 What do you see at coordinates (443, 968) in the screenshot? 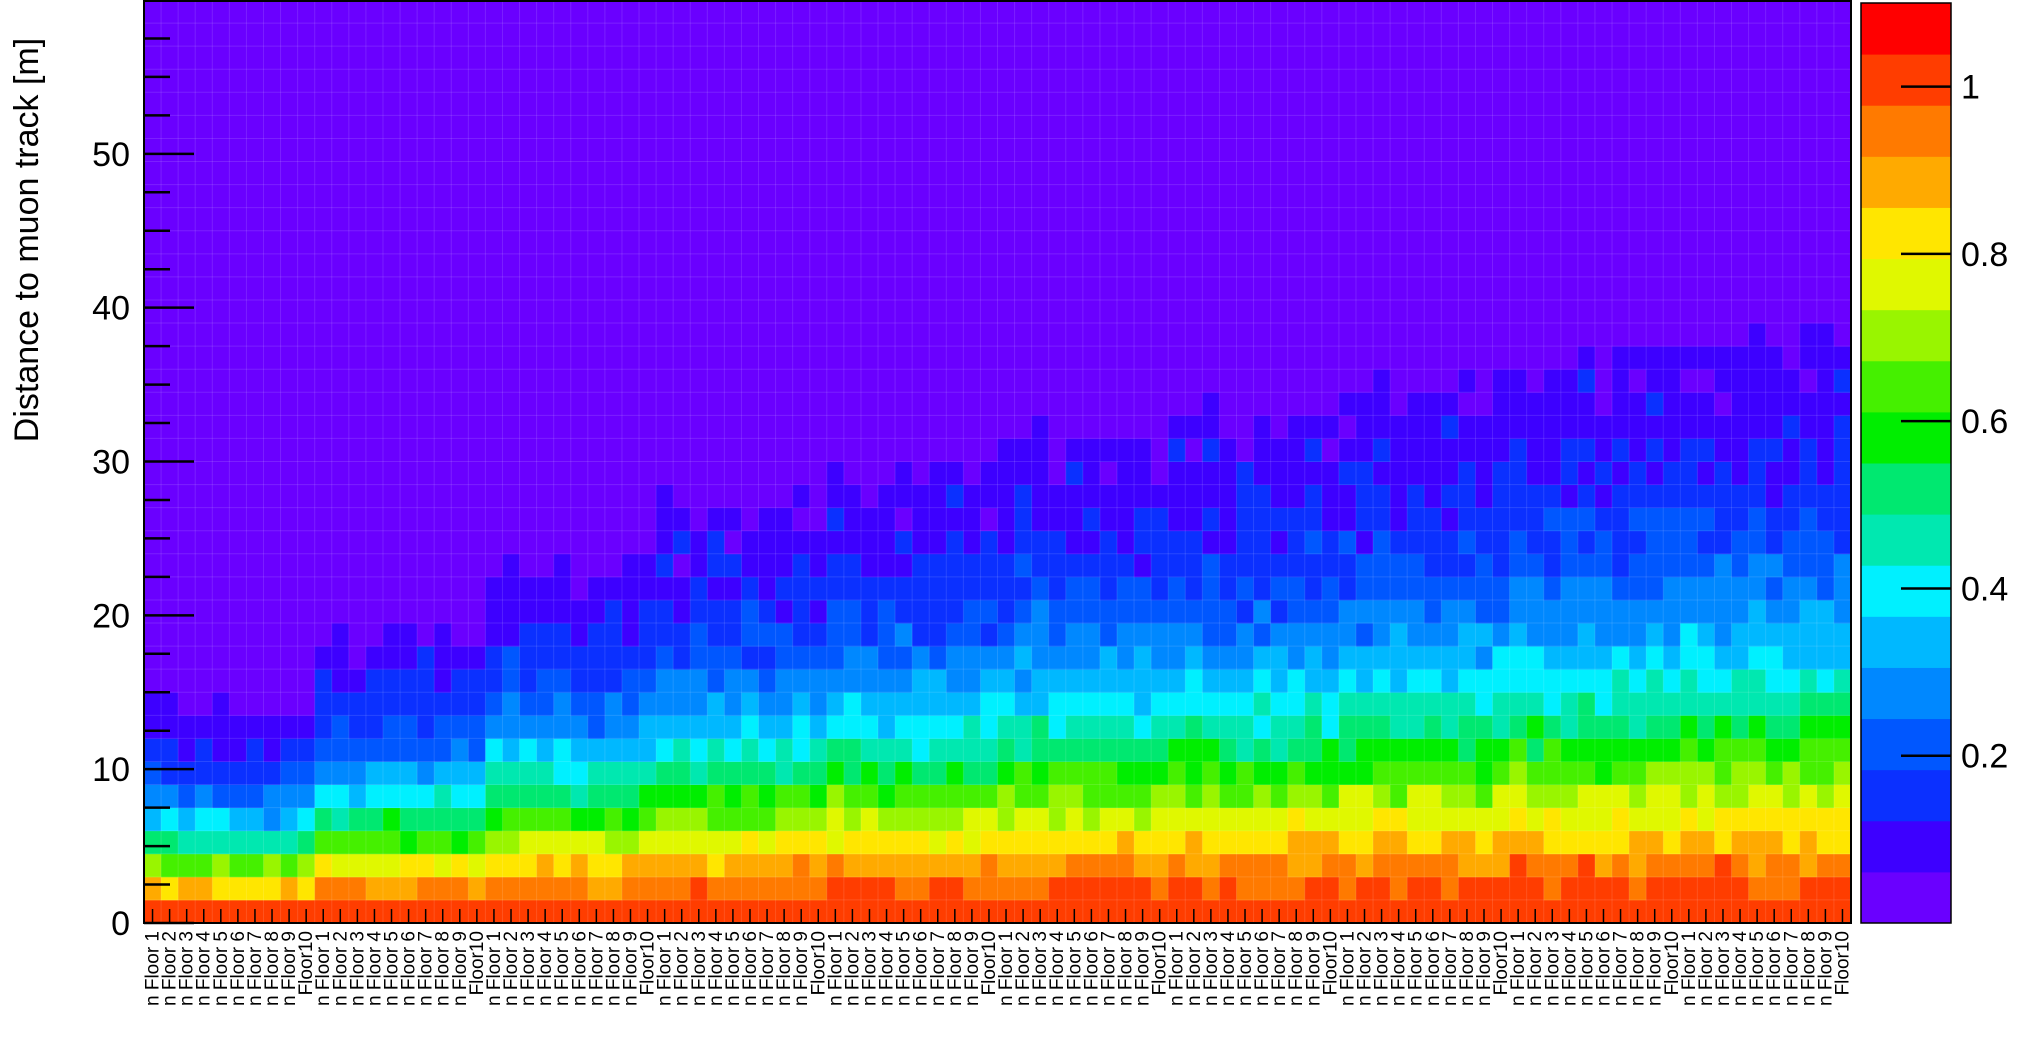
I see `x-tick-label: n Floor 8` at bounding box center [443, 968].